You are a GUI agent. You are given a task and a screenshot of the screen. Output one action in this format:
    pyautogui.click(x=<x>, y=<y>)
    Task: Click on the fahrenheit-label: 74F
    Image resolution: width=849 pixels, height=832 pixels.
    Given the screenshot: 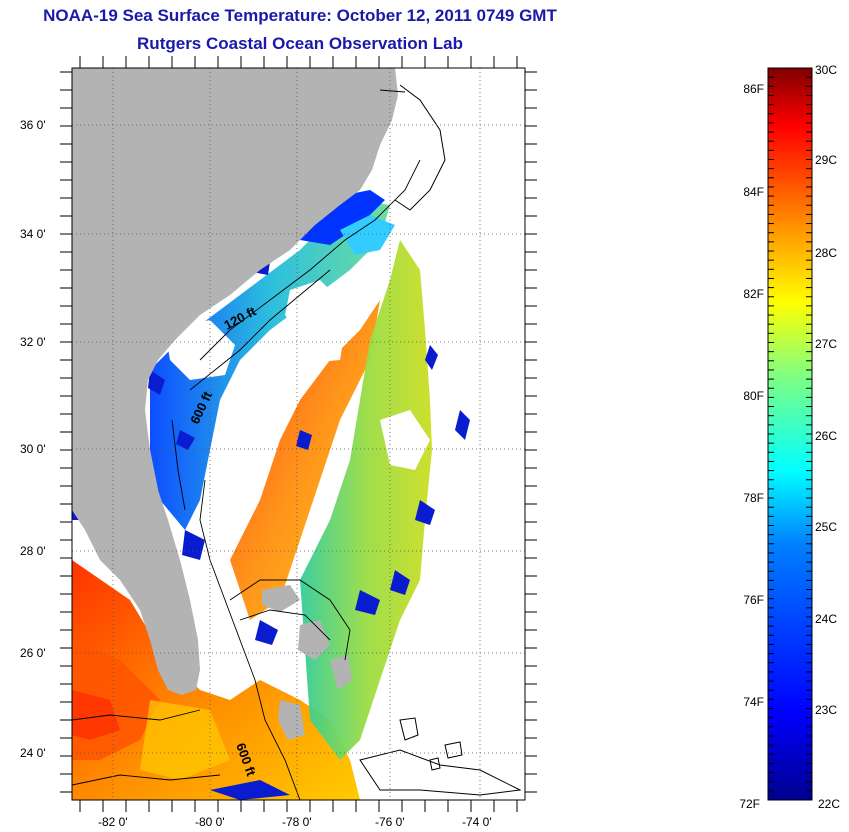 What is the action you would take?
    pyautogui.click(x=753, y=702)
    